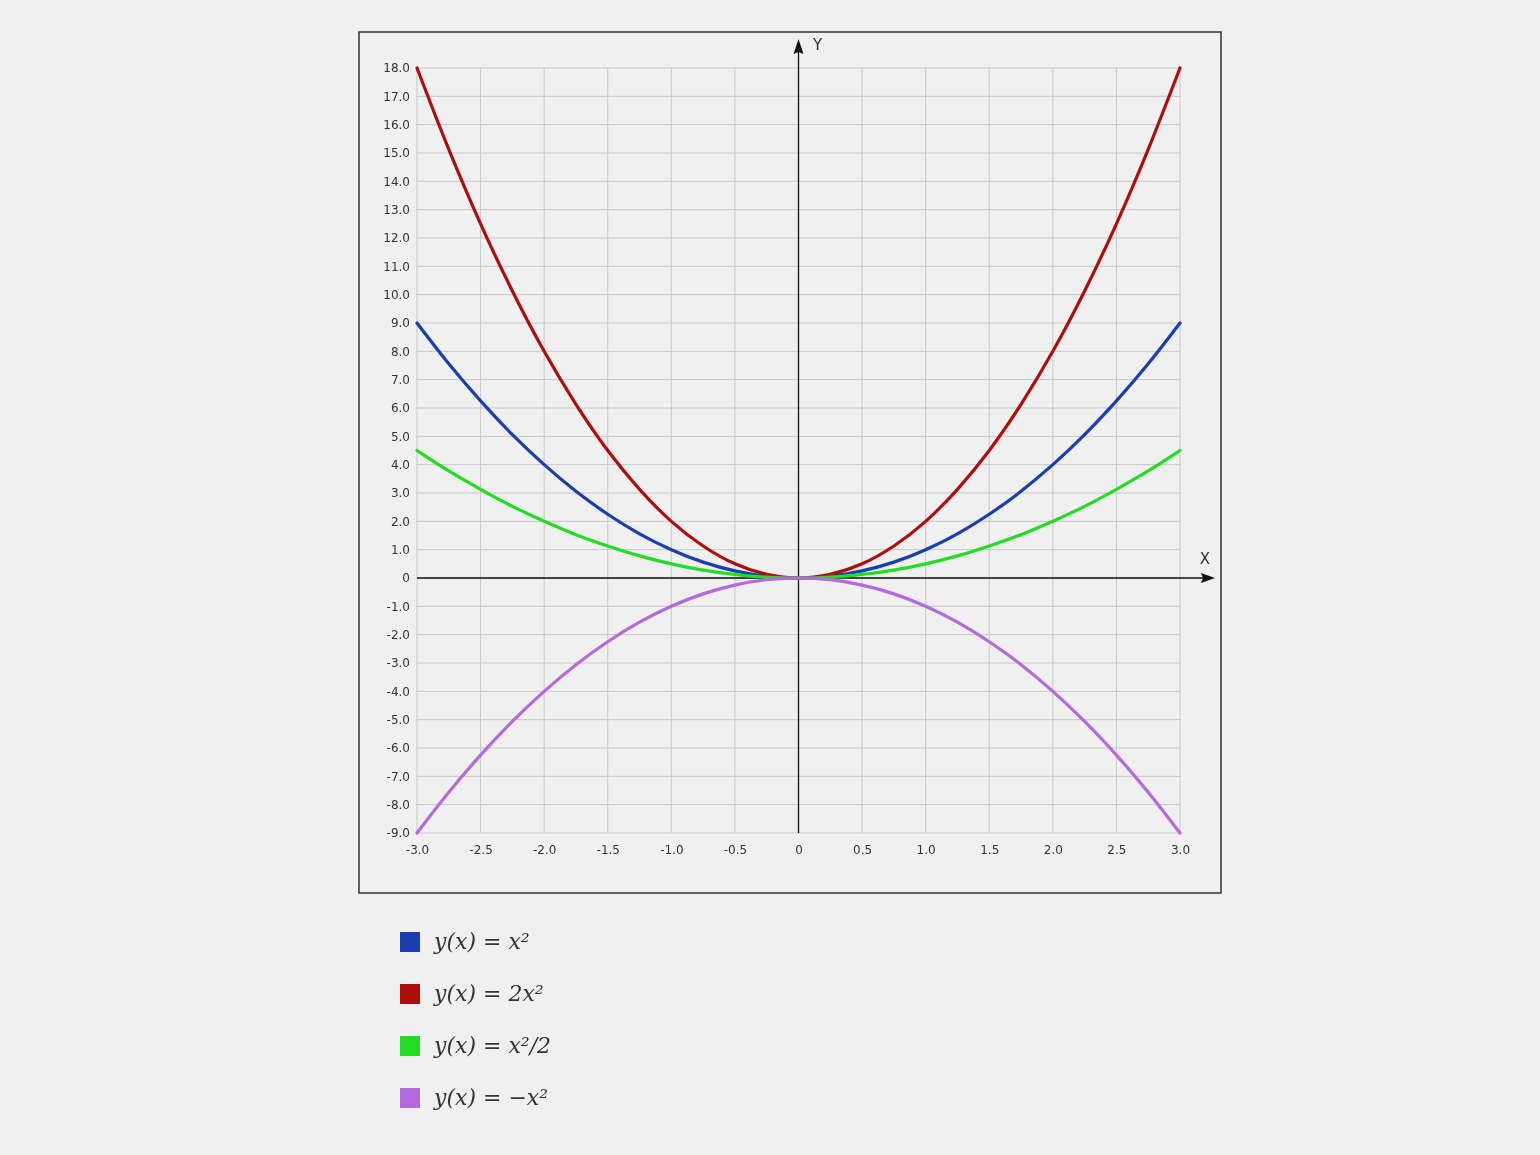  What do you see at coordinates (396, 125) in the screenshot?
I see `y-tick-label: 16.0` at bounding box center [396, 125].